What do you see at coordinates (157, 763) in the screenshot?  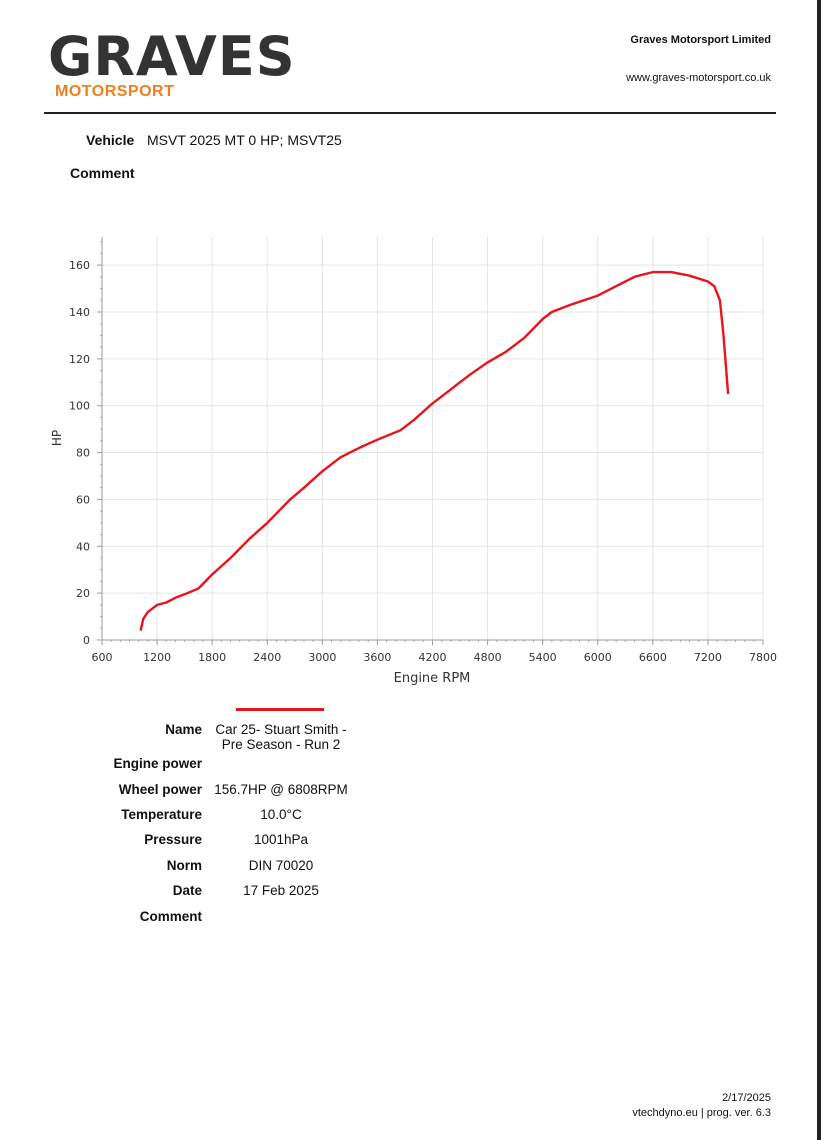 I see `result-label: Engine power` at bounding box center [157, 763].